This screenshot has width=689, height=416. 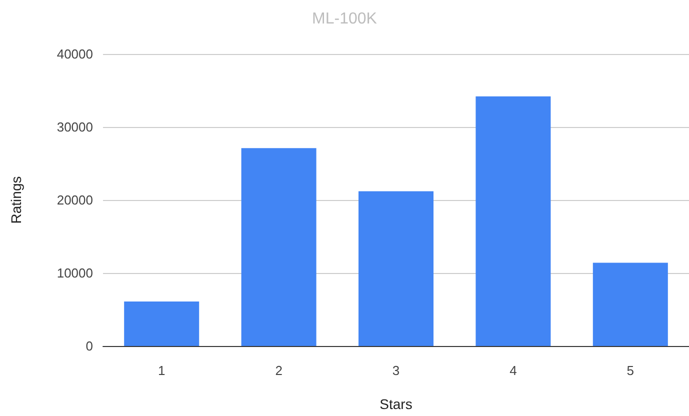 What do you see at coordinates (630, 370) in the screenshot?
I see `x-tick-label: 5` at bounding box center [630, 370].